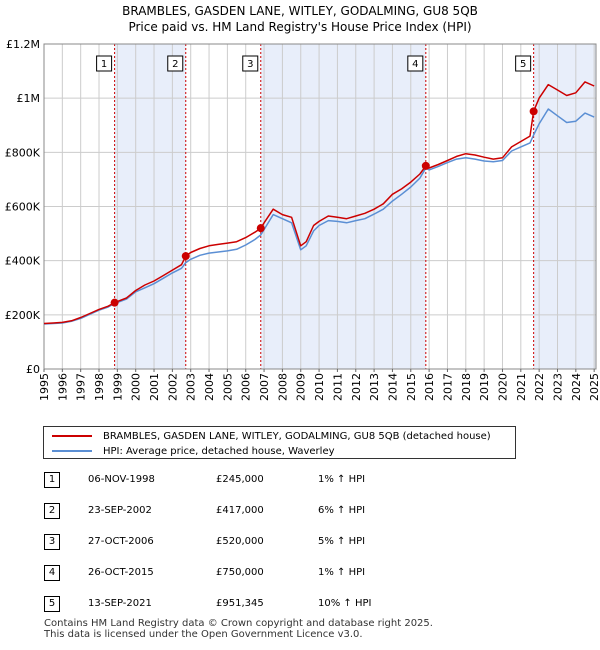 This screenshot has width=600, height=650. Describe the element at coordinates (374, 387) in the screenshot. I see `x-tick-label: 2013` at that location.